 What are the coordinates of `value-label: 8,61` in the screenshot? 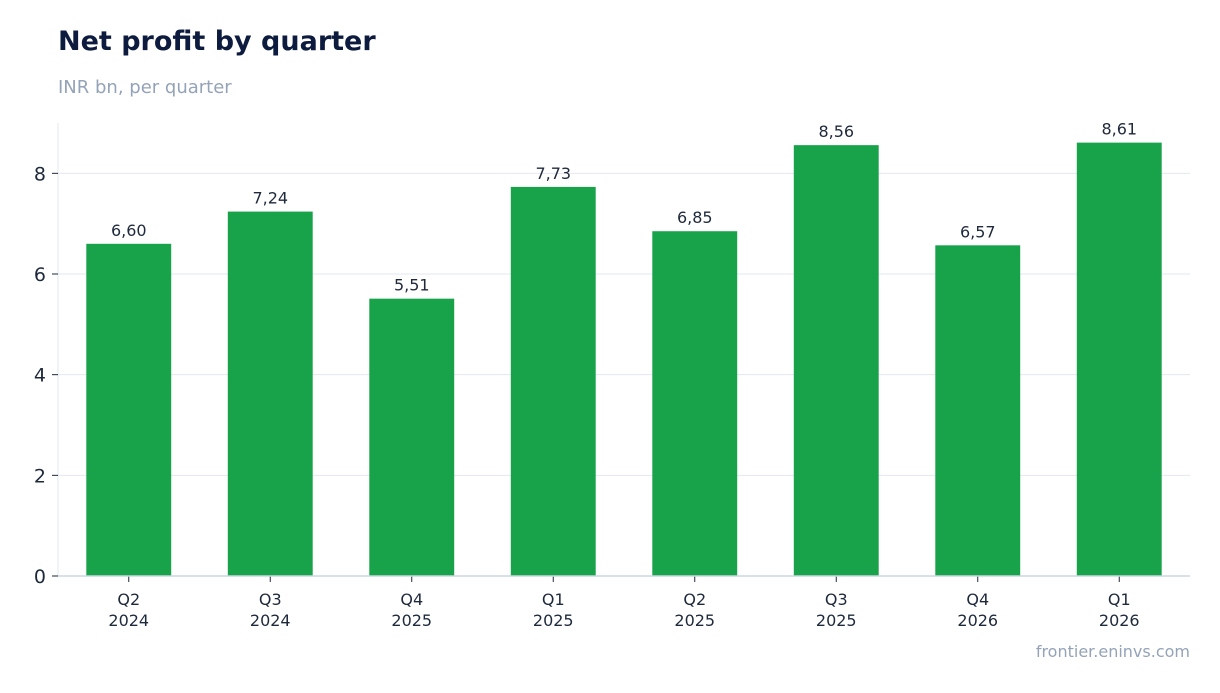 It's located at (1119, 129).